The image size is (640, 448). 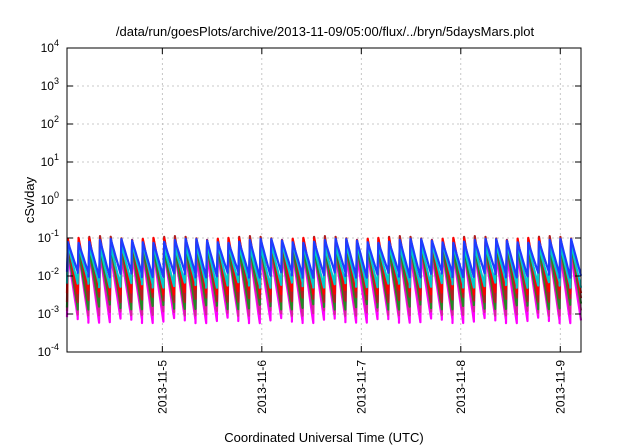 What do you see at coordinates (50, 160) in the screenshot?
I see `y-tick-label: 10¹` at bounding box center [50, 160].